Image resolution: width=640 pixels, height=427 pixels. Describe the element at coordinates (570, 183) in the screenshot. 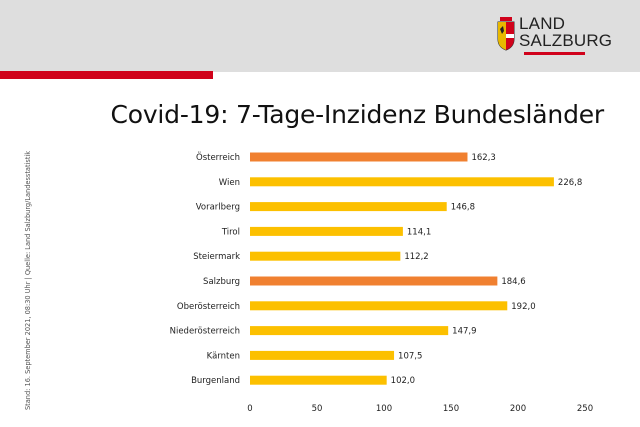

I see `data-label: 226,8` at that location.